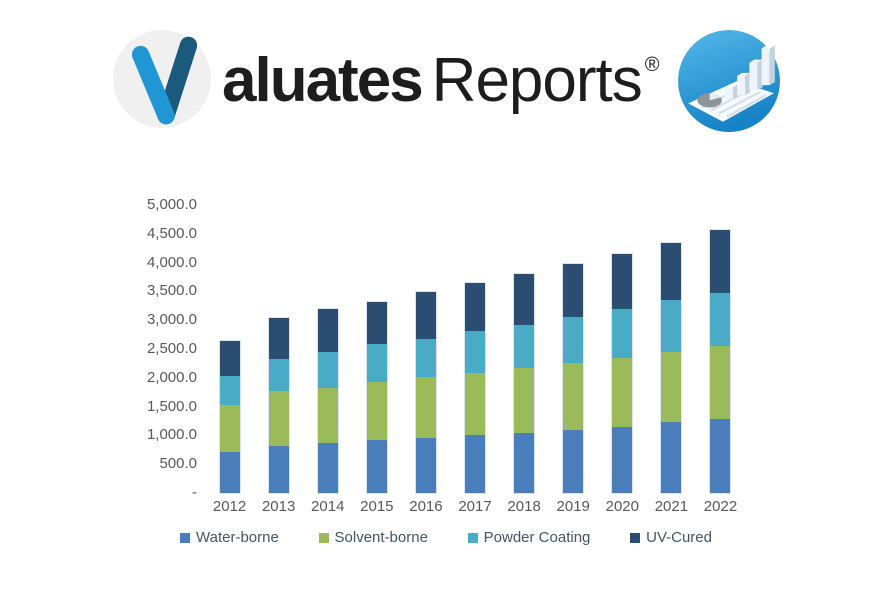 Image resolution: width=896 pixels, height=600 pixels. I want to click on legend-item-water-borne: Water-borne, so click(229, 538).